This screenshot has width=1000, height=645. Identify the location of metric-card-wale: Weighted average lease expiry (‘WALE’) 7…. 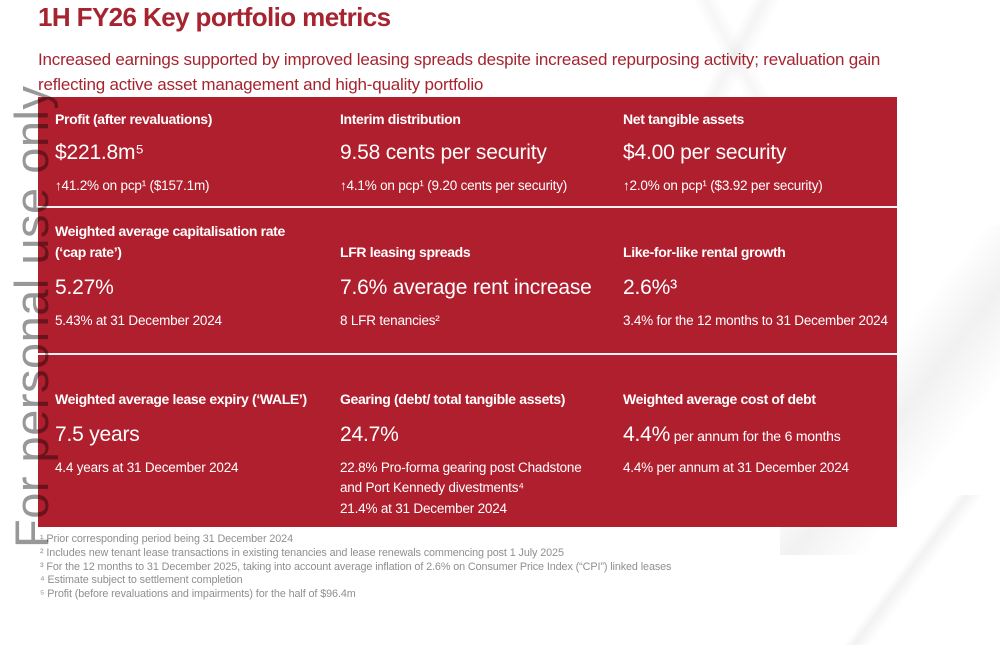
(180, 440).